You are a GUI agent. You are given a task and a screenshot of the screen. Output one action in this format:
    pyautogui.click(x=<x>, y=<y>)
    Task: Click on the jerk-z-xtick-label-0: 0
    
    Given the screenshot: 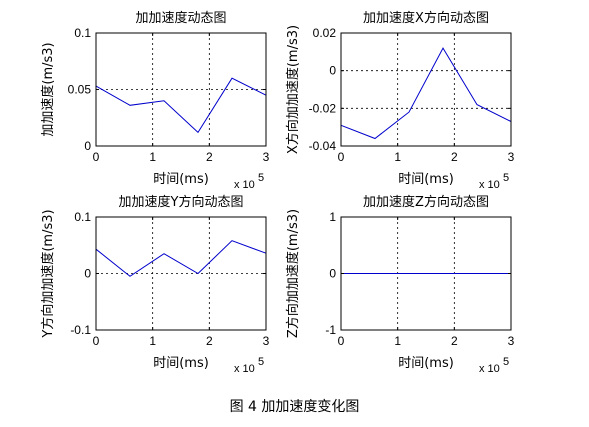 What is the action you would take?
    pyautogui.click(x=341, y=341)
    